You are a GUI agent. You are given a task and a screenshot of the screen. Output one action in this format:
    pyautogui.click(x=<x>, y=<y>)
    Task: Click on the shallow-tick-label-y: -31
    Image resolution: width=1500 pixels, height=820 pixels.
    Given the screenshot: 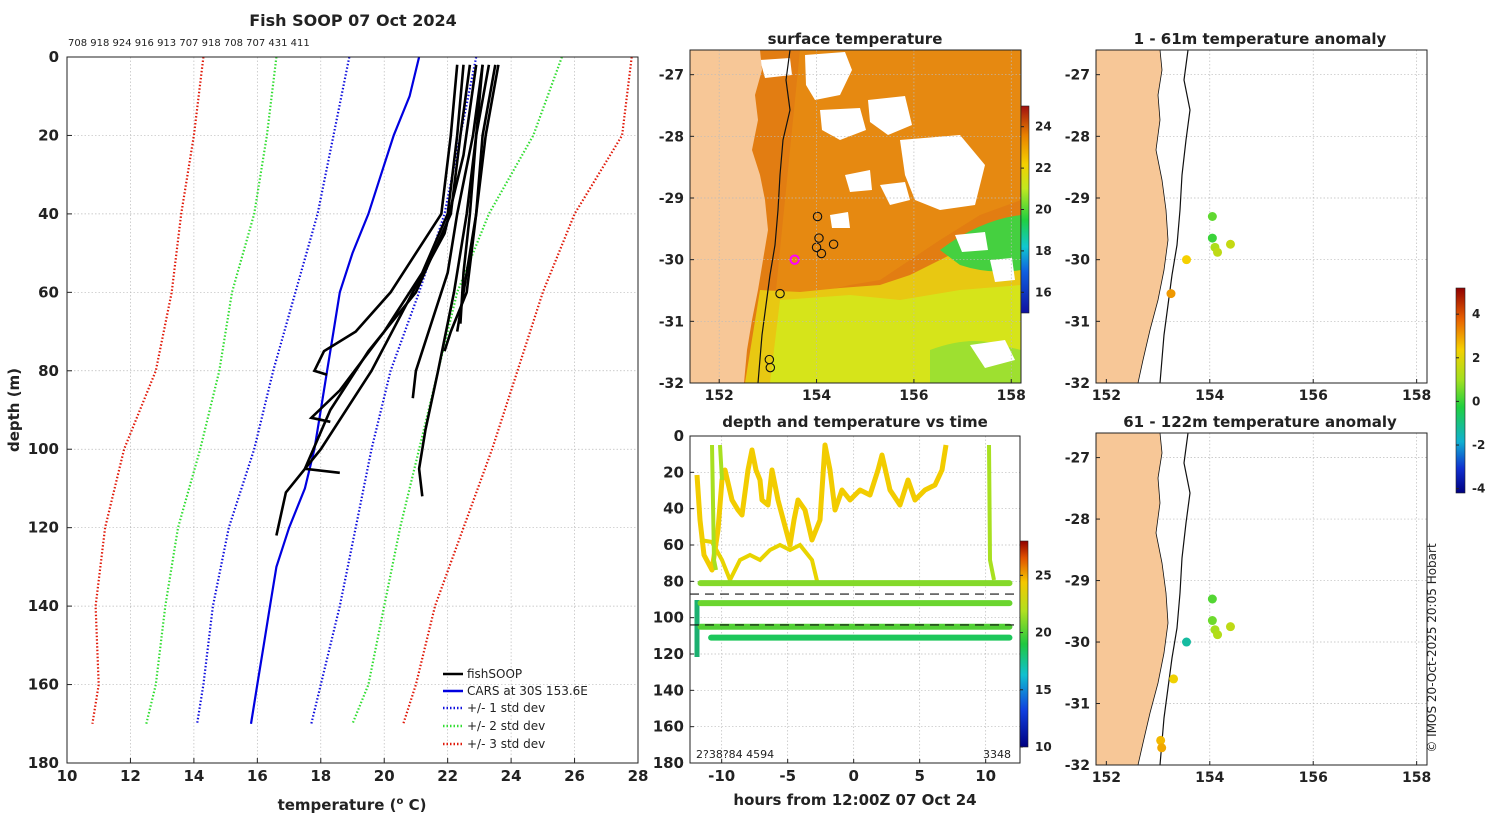 What is the action you would take?
    pyautogui.click(x=1077, y=322)
    